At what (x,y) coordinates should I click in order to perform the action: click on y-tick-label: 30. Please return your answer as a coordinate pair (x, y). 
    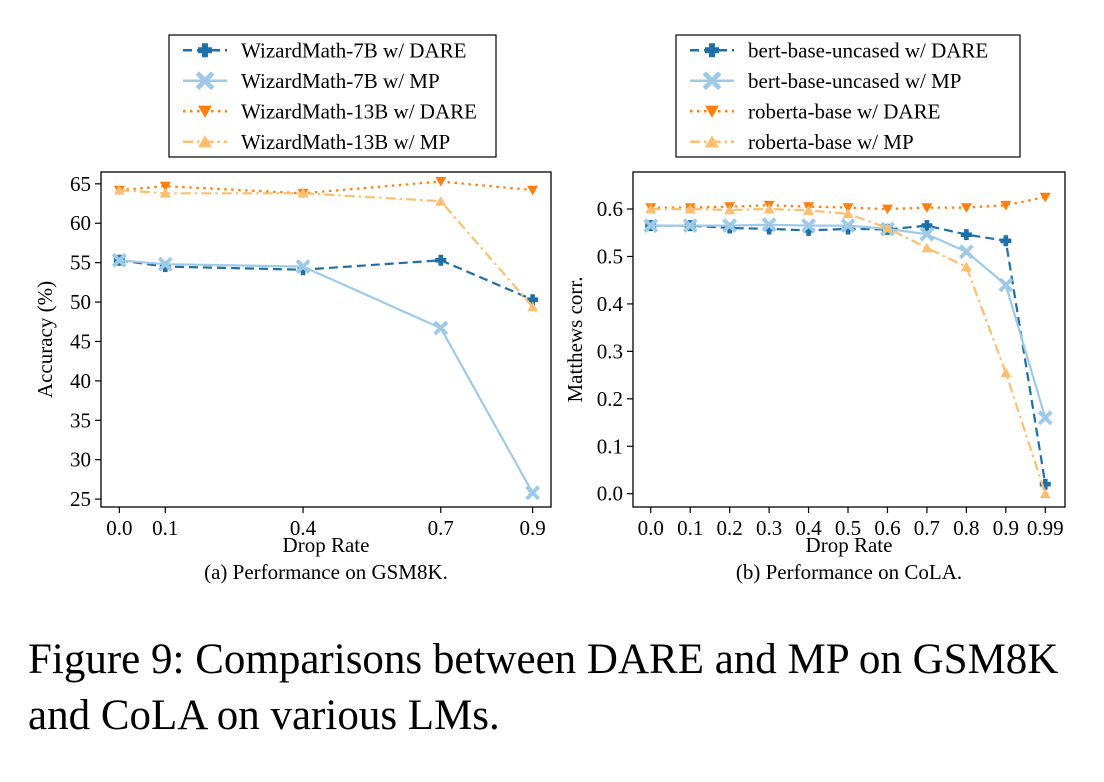
    Looking at the image, I should click on (80, 460).